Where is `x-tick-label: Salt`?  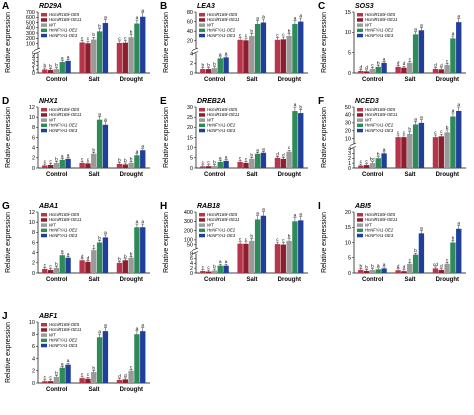
x-tick-label: Salt is located at coordinates (251, 280).